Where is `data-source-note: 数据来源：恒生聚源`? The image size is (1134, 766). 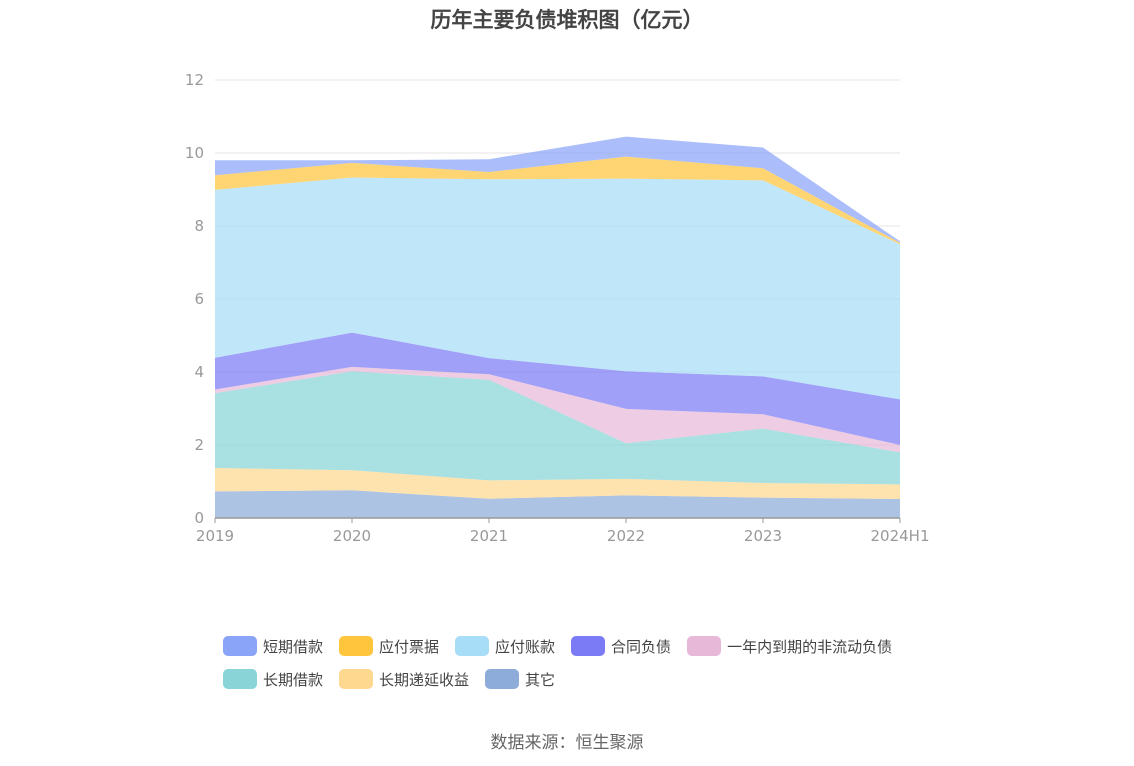 data-source-note: 数据来源：恒生聚源 is located at coordinates (567, 743).